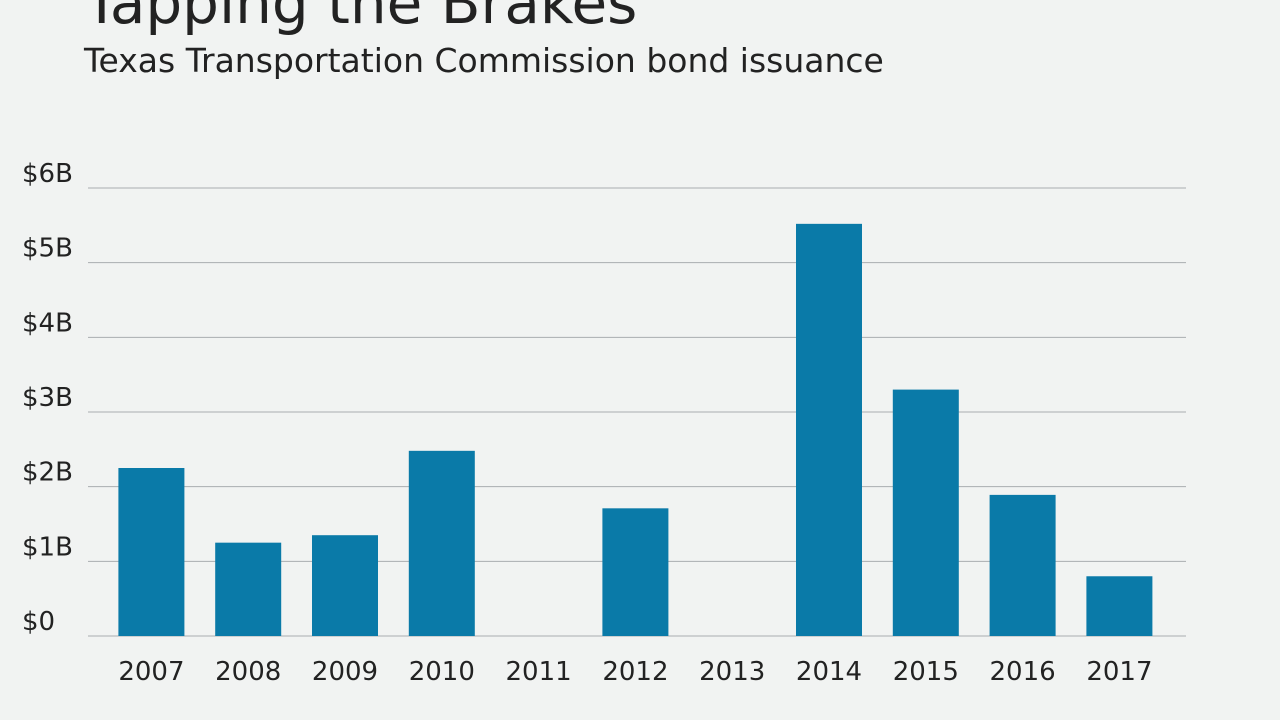 This screenshot has width=1280, height=720. I want to click on bar-2007, so click(151, 552).